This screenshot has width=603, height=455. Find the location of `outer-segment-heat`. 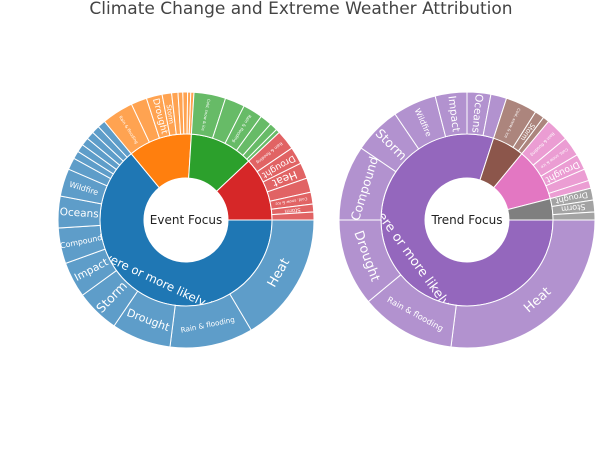

outer-segment-heat is located at coordinates (523, 284).